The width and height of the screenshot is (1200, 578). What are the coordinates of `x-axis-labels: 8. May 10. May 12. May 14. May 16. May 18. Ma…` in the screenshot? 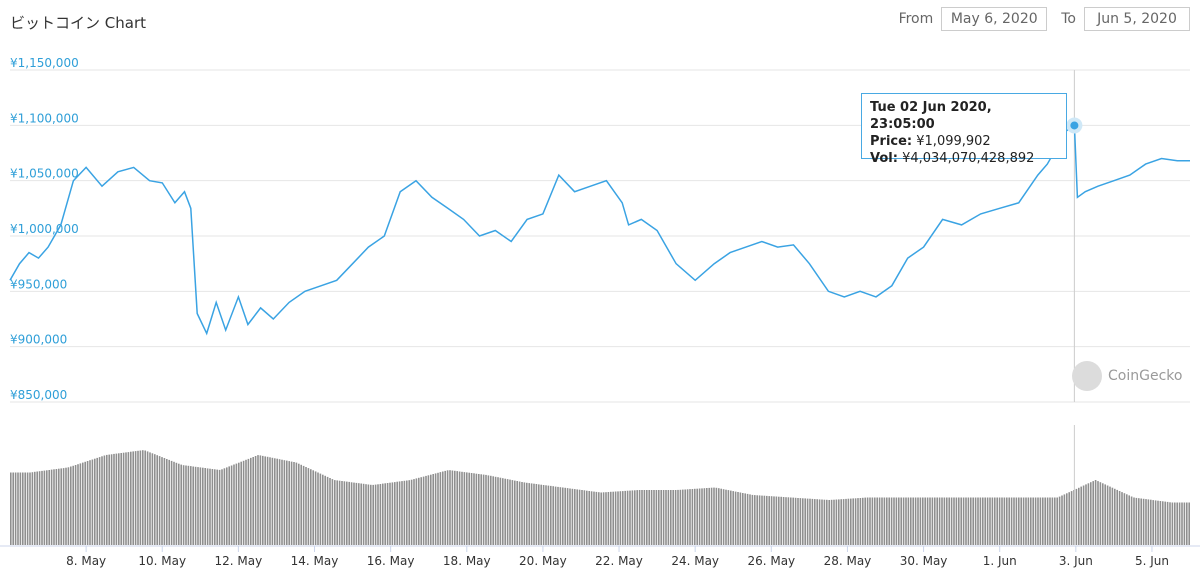 It's located at (617, 557).